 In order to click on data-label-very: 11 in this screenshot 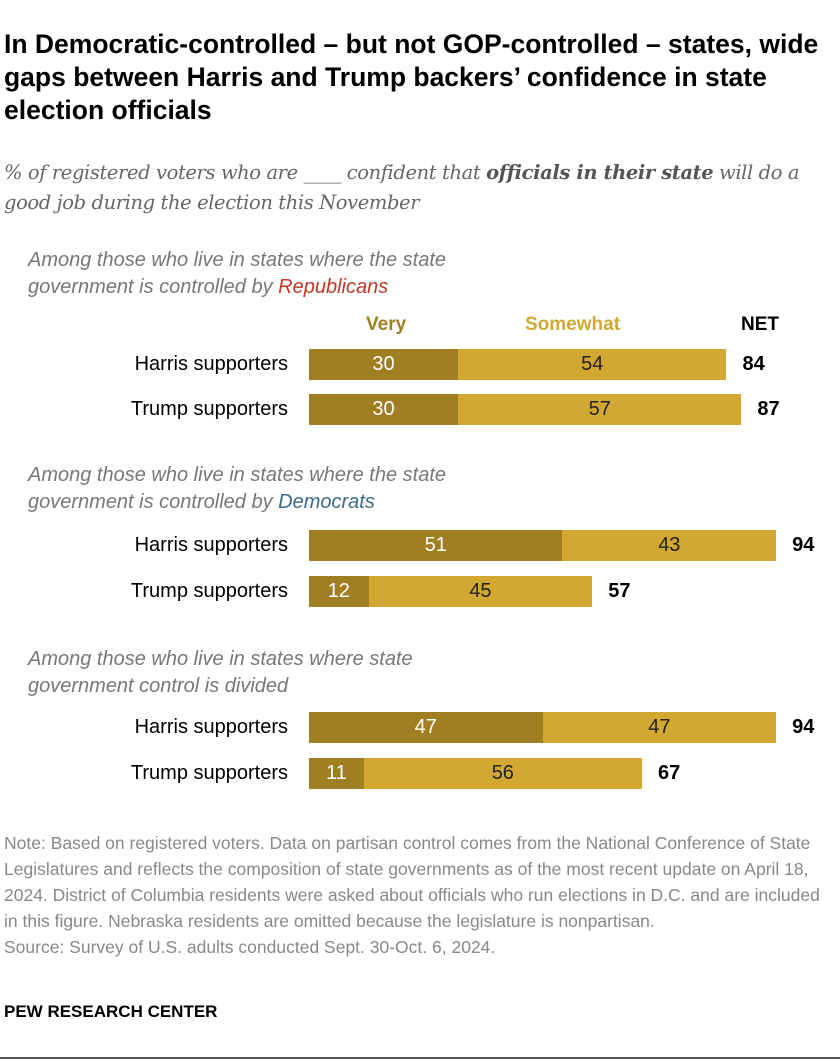, I will do `click(336, 773)`.